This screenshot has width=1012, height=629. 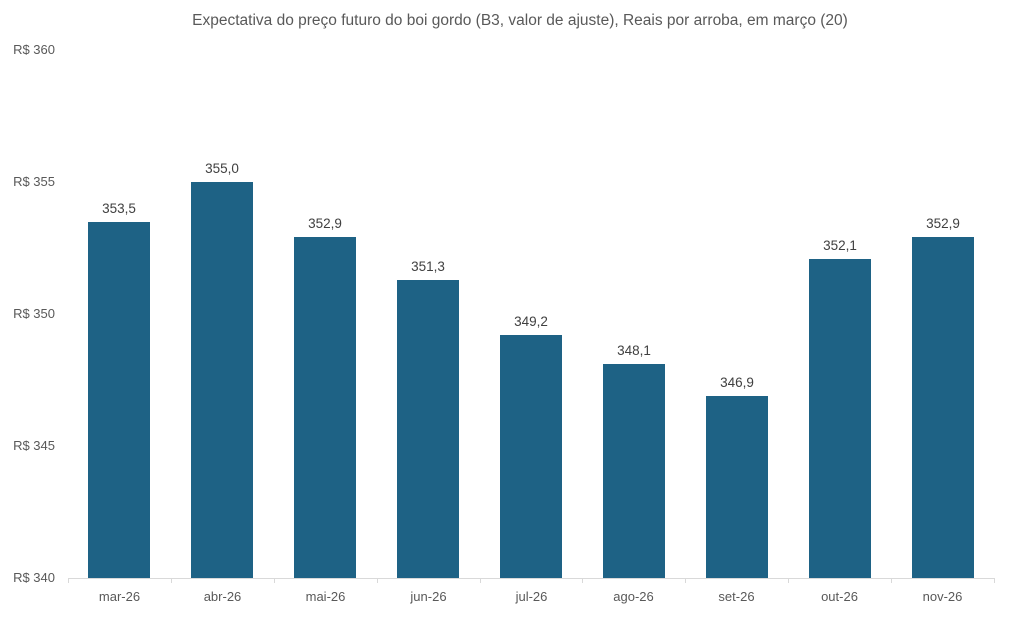 What do you see at coordinates (633, 596) in the screenshot?
I see `x-tick-label: ago-26` at bounding box center [633, 596].